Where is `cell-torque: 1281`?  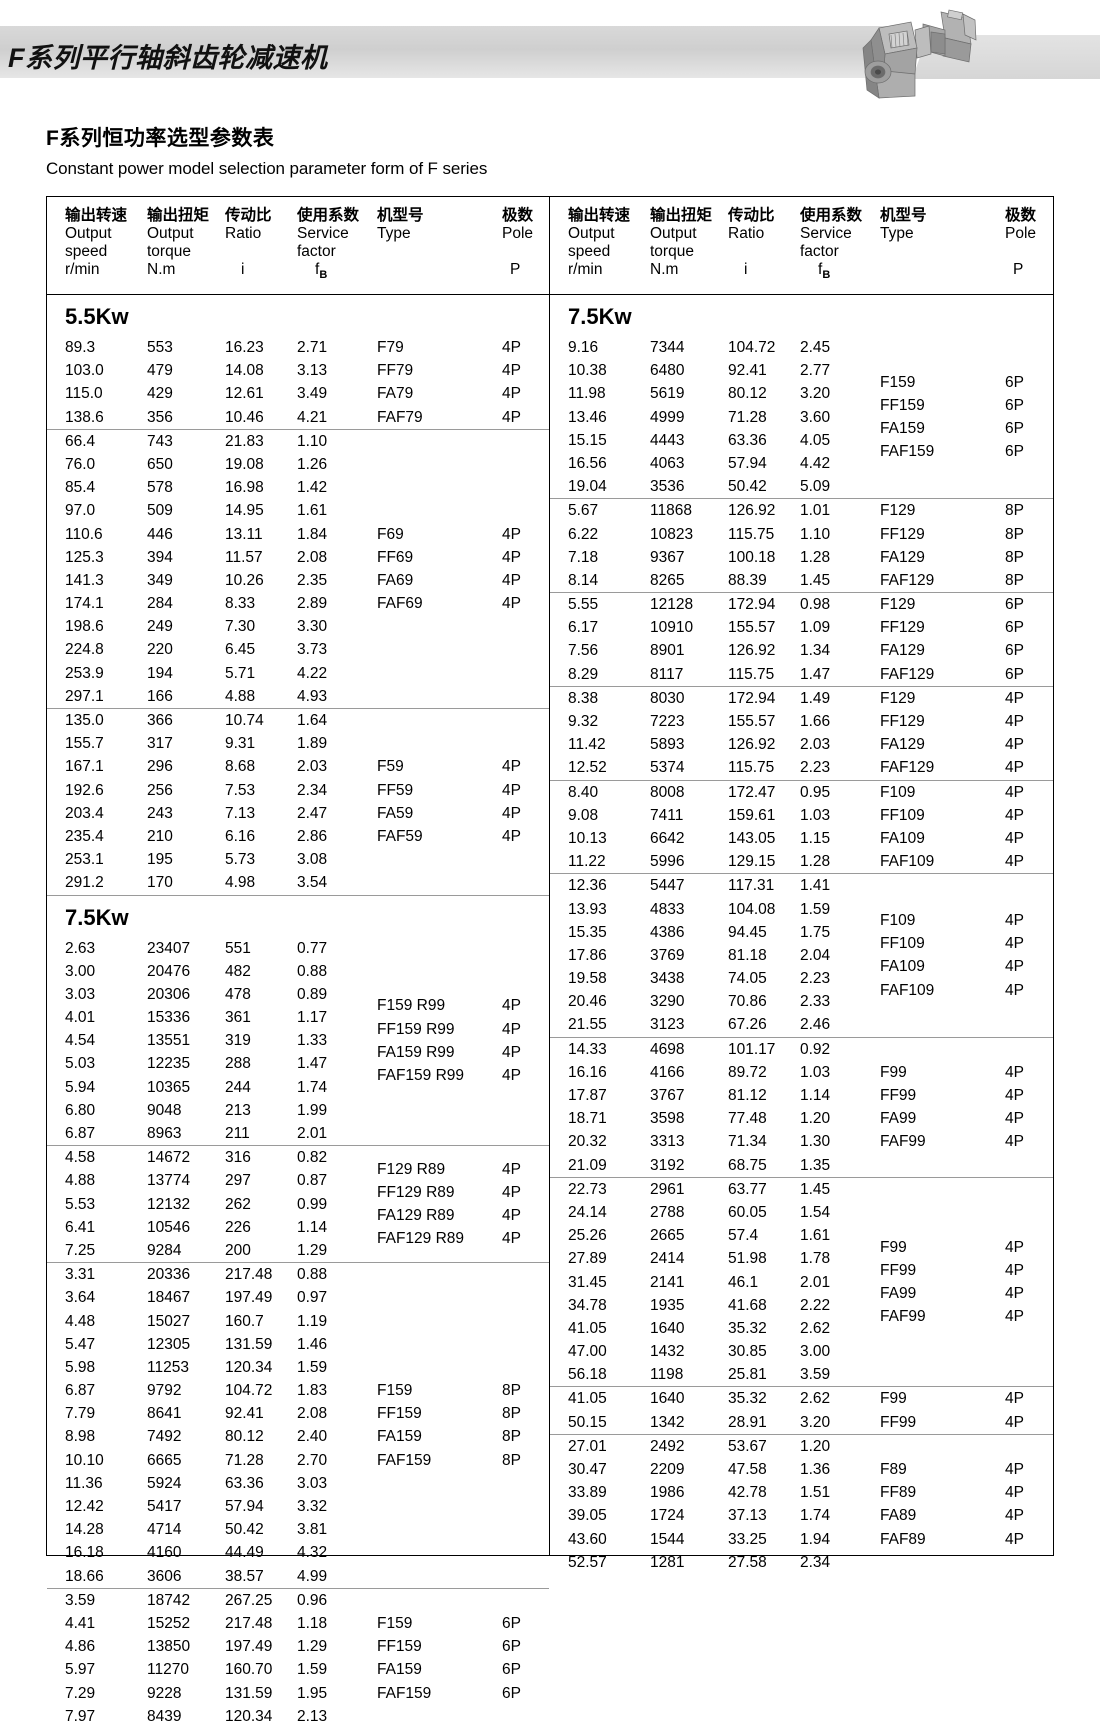 cell-torque: 1281 is located at coordinates (667, 1562).